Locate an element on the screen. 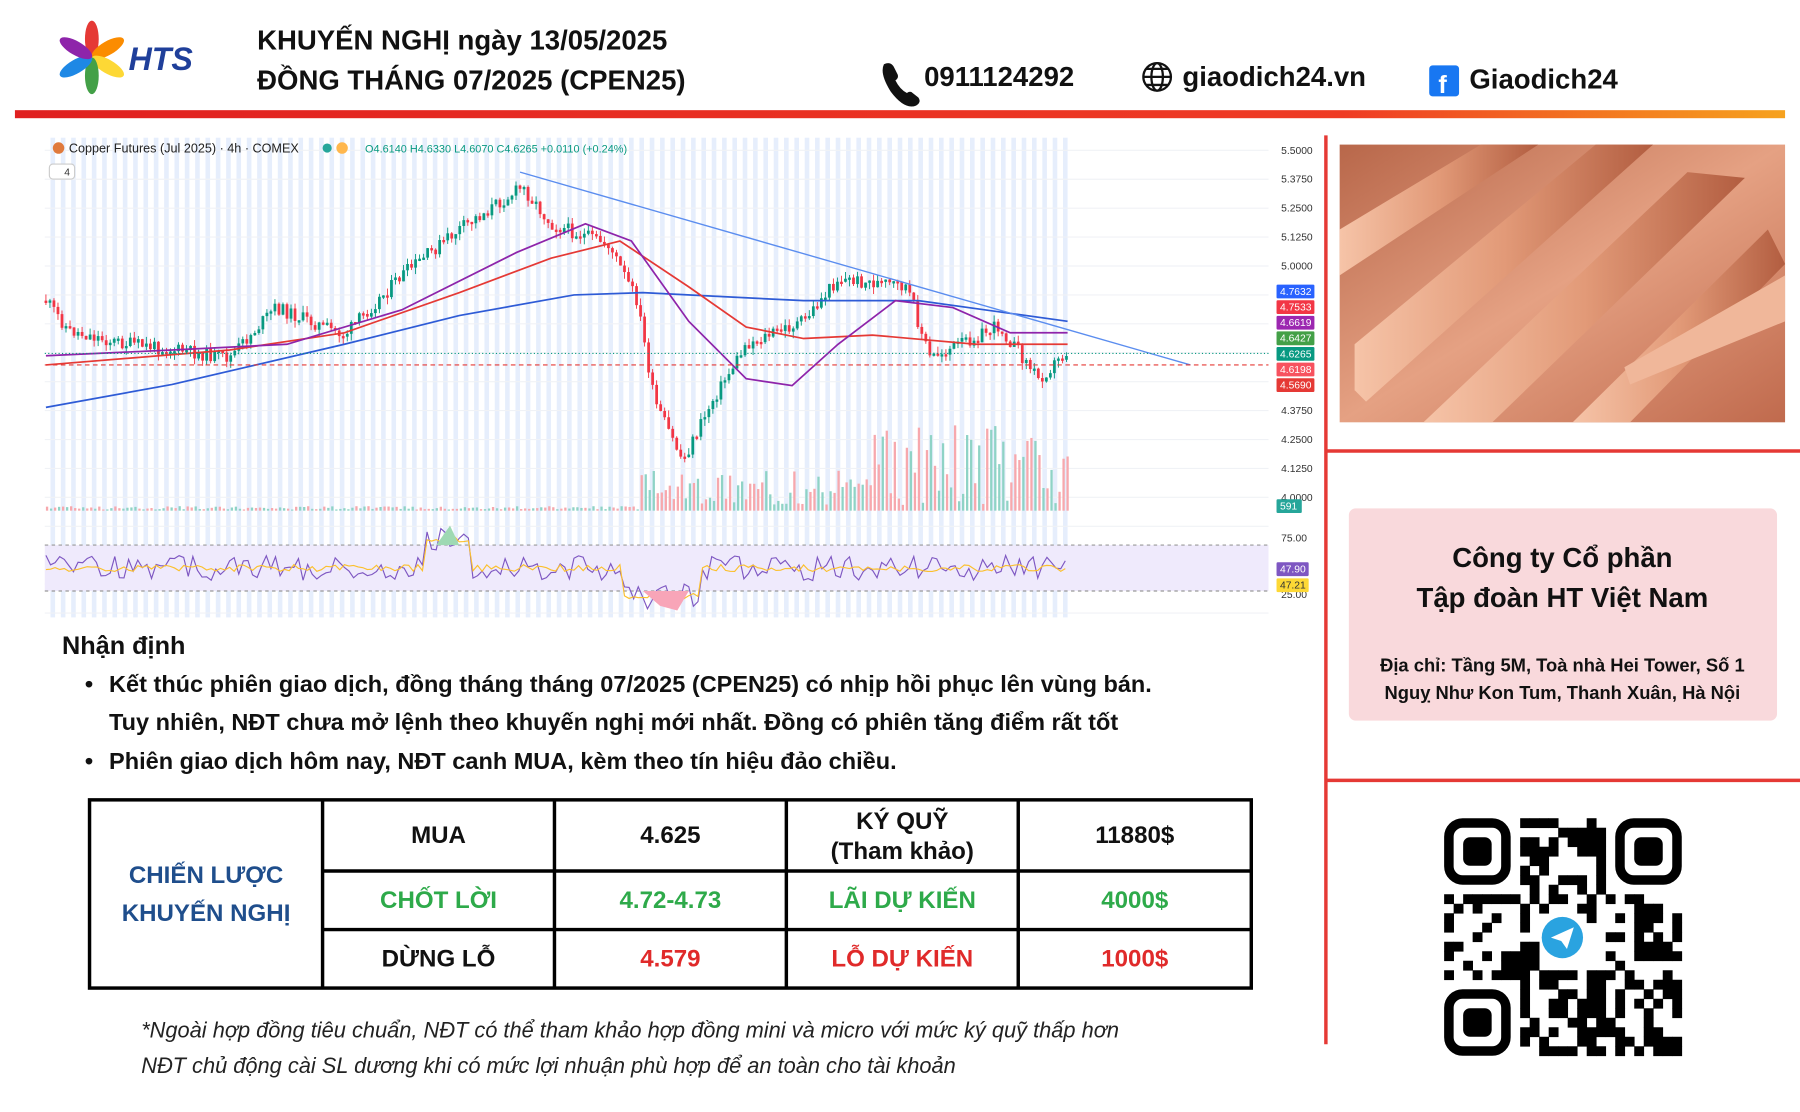 This screenshot has width=1800, height=1112. symbol-icon is located at coordinates (58, 148).